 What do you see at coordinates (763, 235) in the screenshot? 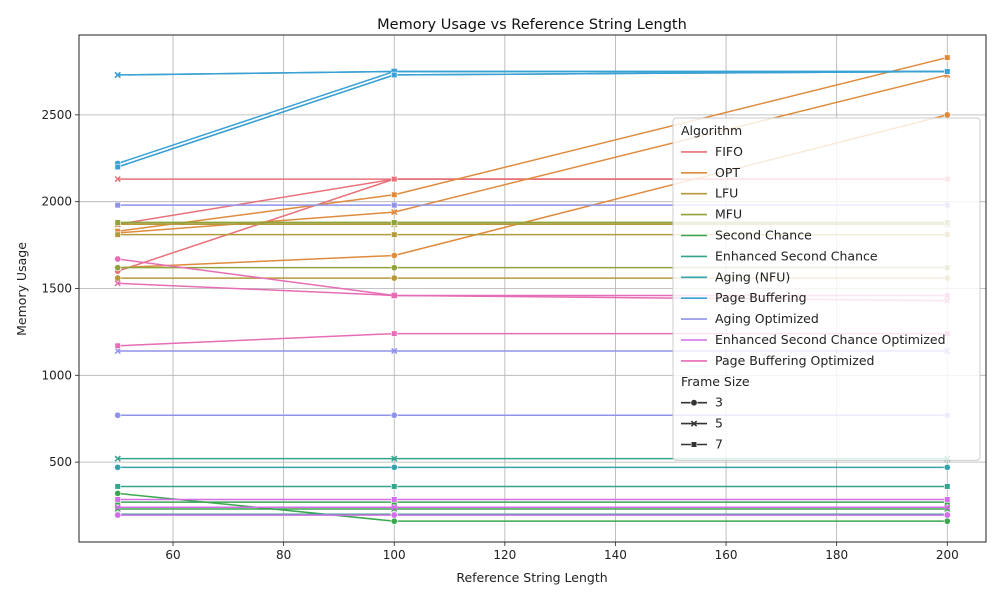
I see `legend-label: Second Chance` at bounding box center [763, 235].